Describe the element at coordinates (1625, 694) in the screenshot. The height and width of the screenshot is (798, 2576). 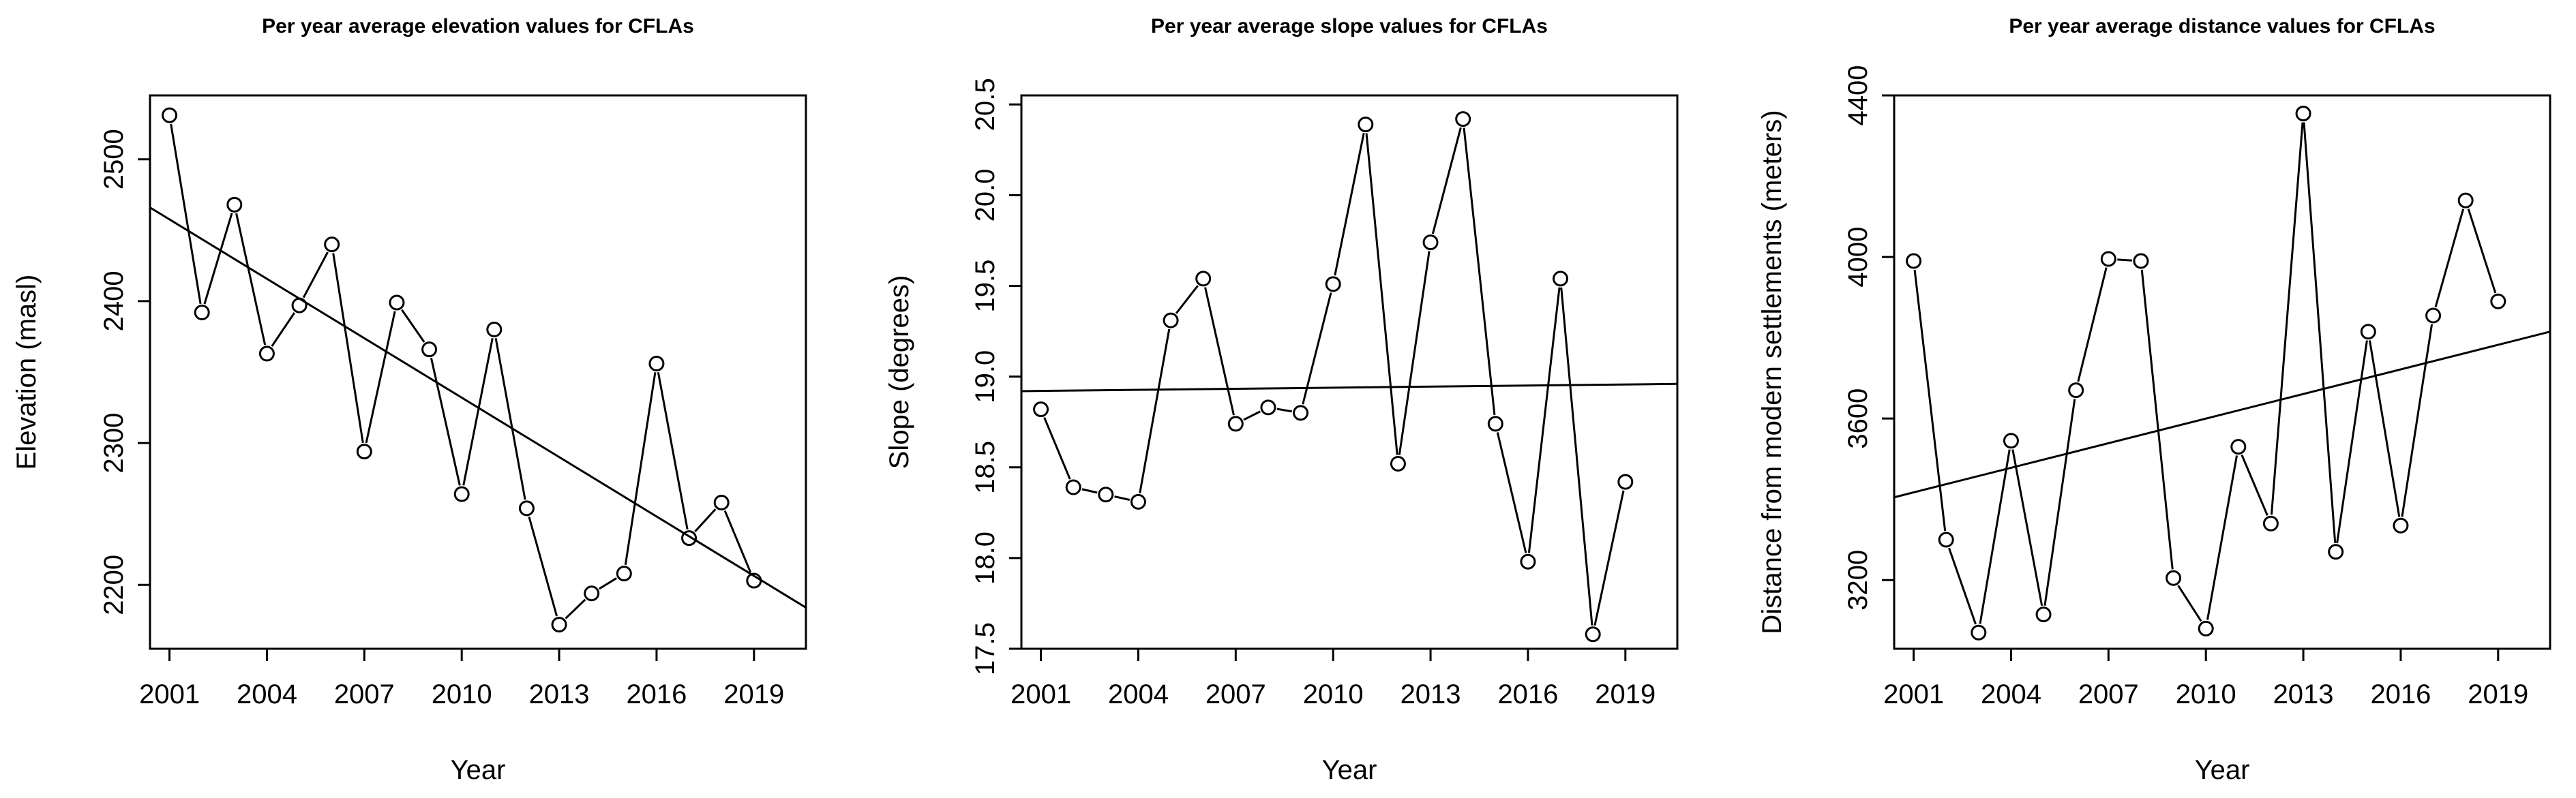
I see `chart2-x-tick-label: 2019` at that location.